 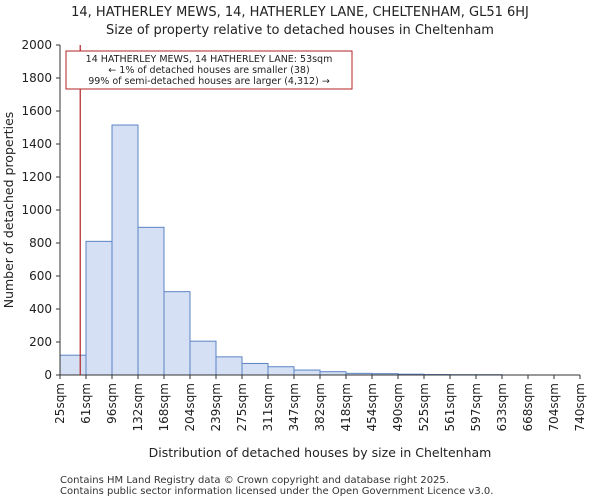 What do you see at coordinates (40, 243) in the screenshot?
I see `y-tick-label: 800` at bounding box center [40, 243].